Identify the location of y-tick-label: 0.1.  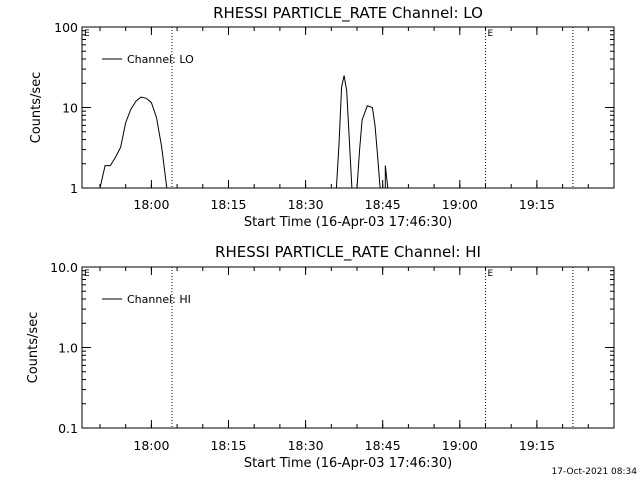
(68, 428).